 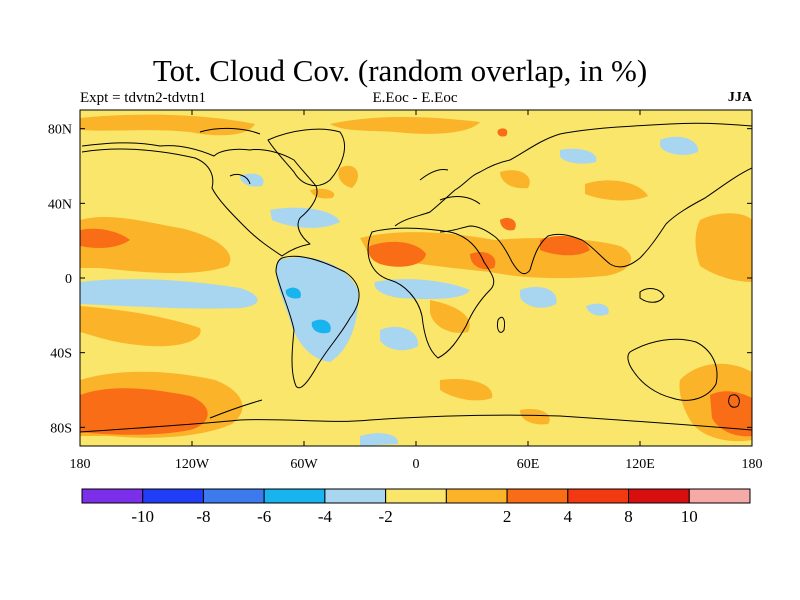 I want to click on colorbar-label: 2, so click(x=507, y=516).